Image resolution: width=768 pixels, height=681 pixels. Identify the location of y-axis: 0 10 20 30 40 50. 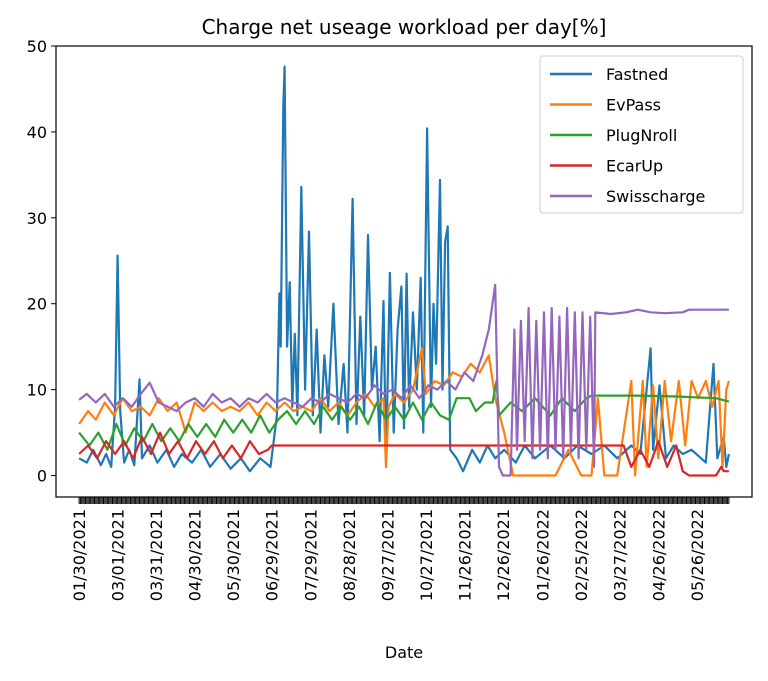
(41, 261).